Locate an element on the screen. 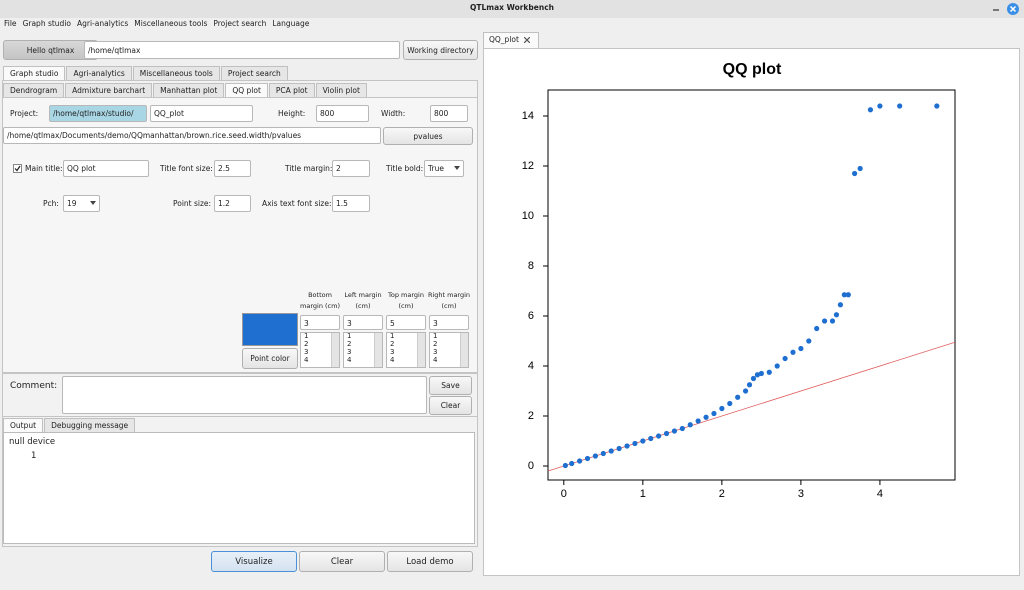 Image resolution: width=1024 pixels, height=590 pixels. margin-label: Right margin (cm) is located at coordinates (449, 300).